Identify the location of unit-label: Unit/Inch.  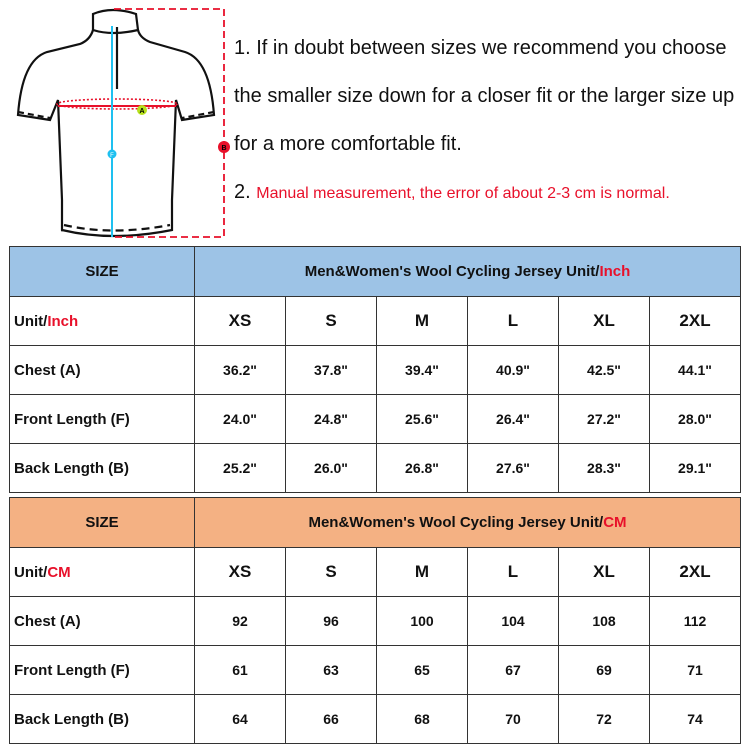
(102, 321).